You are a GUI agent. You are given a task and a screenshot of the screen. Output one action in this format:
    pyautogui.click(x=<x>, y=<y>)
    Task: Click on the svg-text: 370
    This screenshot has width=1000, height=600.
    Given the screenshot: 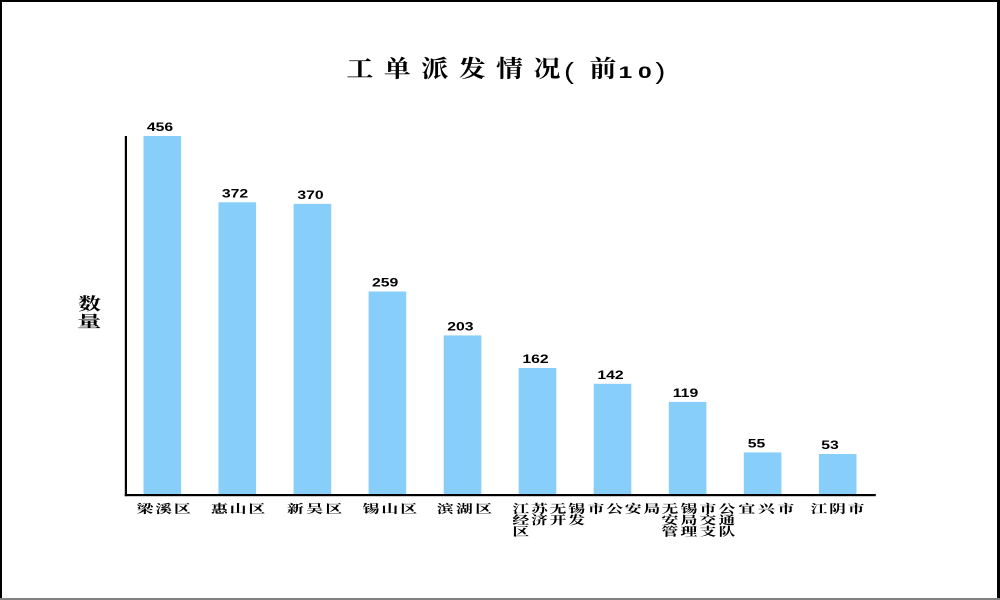 What is the action you would take?
    pyautogui.click(x=310, y=195)
    